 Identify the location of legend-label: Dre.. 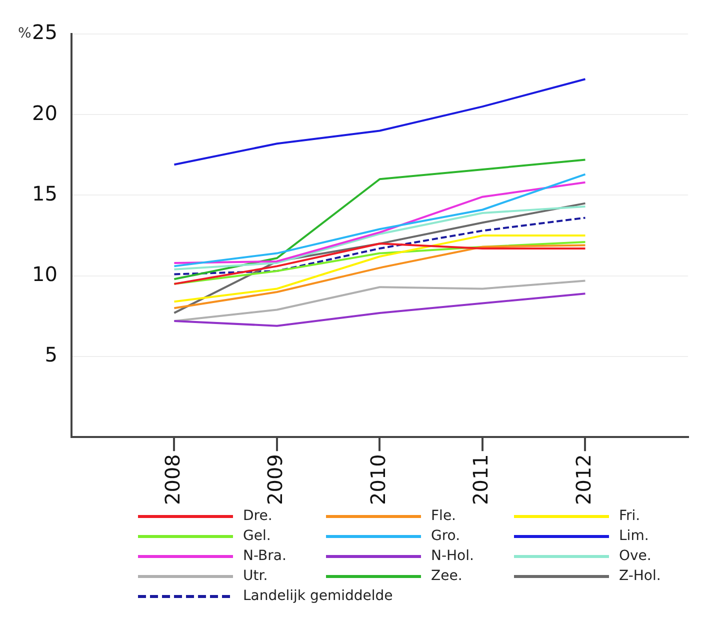
(257, 516).